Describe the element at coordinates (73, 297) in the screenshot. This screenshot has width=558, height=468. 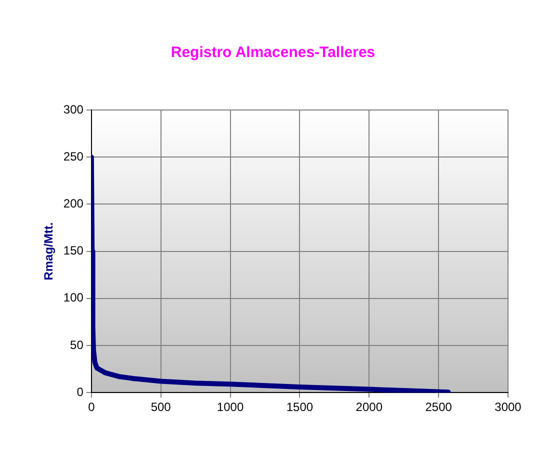
I see `y-tick-label: 100` at that location.